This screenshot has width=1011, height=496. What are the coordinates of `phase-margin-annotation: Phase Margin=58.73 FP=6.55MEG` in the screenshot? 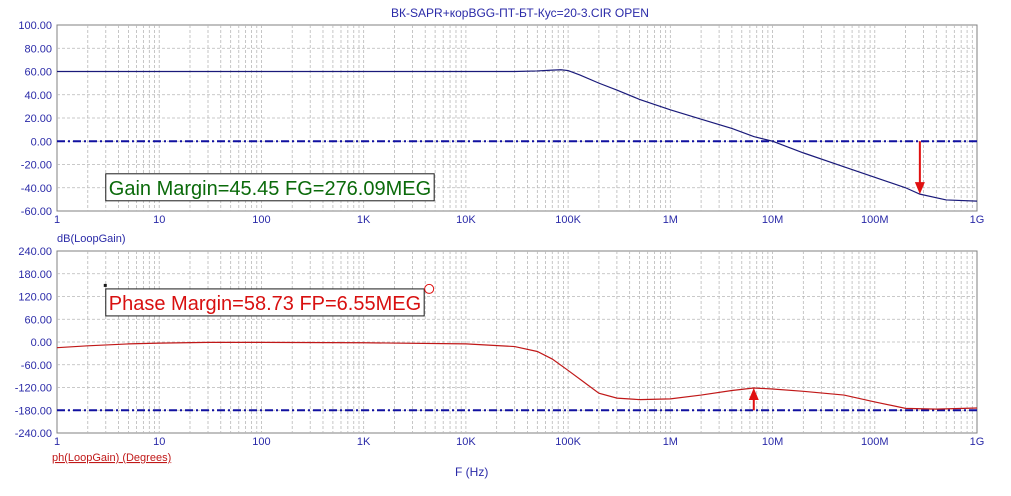 It's located at (269, 300).